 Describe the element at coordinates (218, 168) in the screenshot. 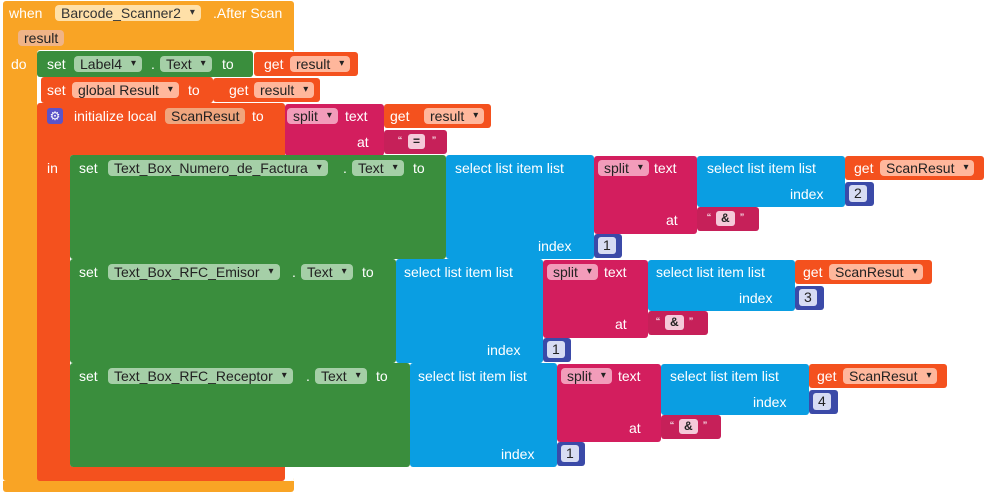

I see `component-dropdown-numero-factura: Text_Box_Numero_de_Factura` at that location.